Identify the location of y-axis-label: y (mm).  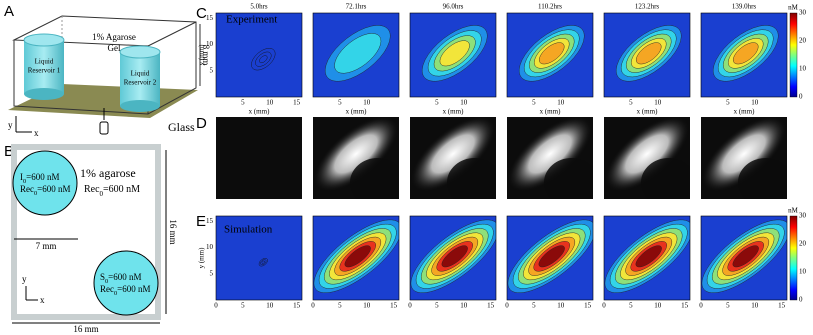
(202, 257).